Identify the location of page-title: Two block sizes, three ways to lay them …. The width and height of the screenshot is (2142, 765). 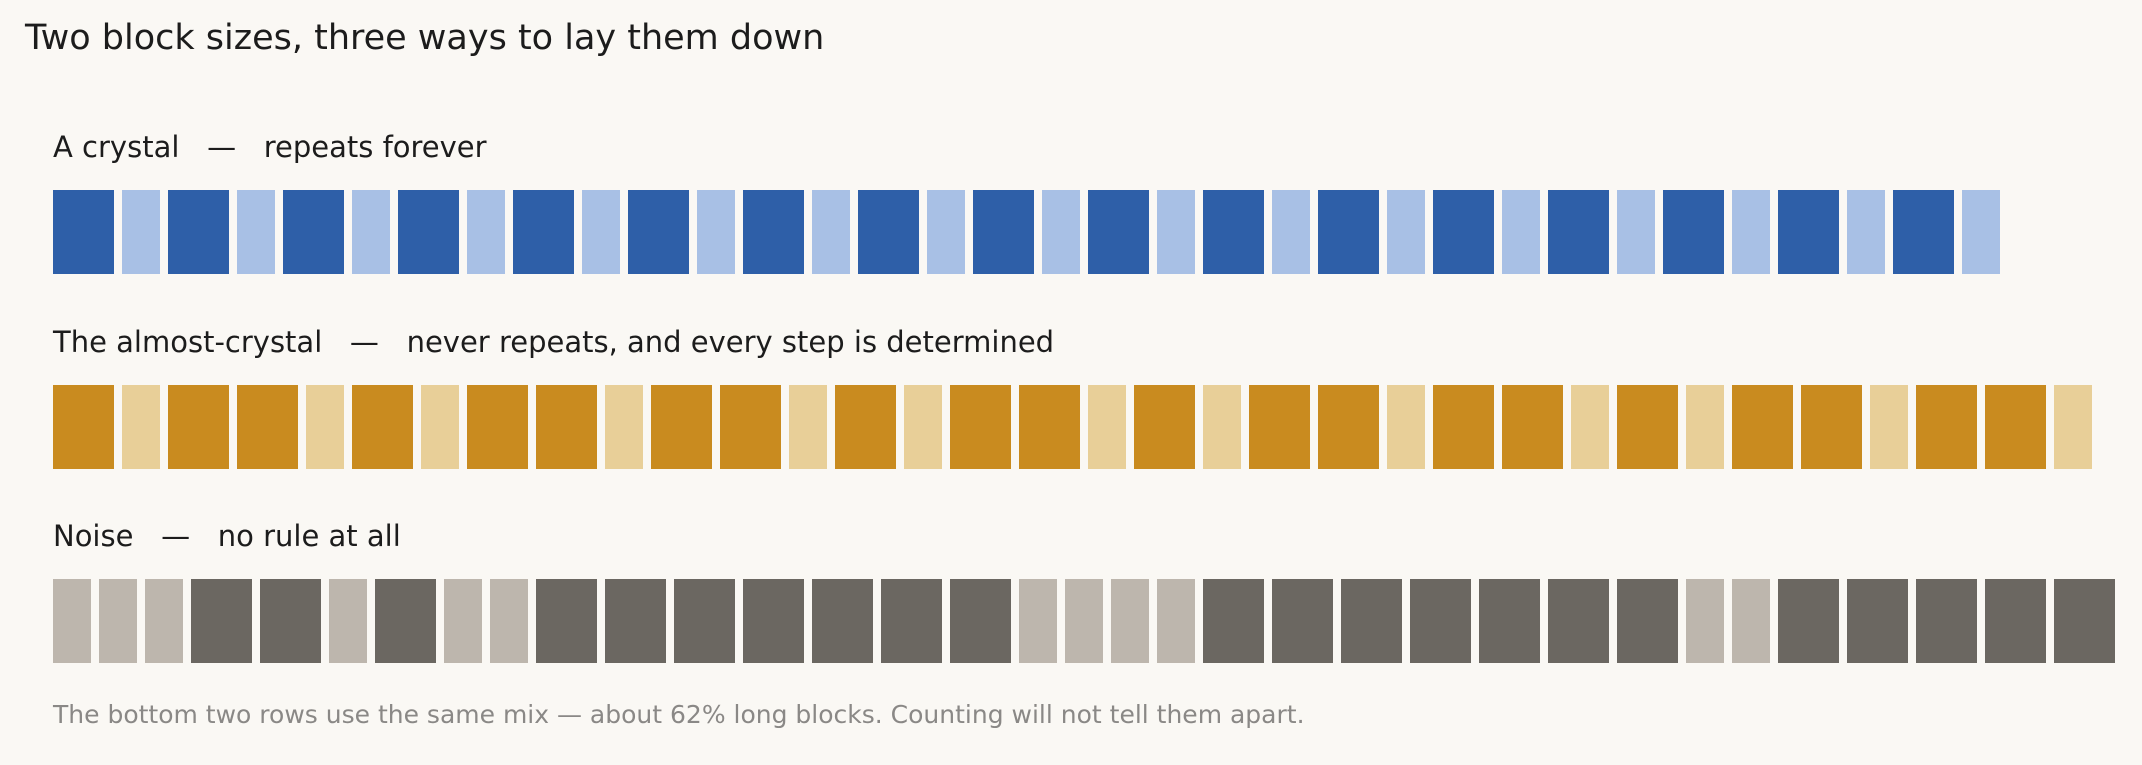
(425, 38).